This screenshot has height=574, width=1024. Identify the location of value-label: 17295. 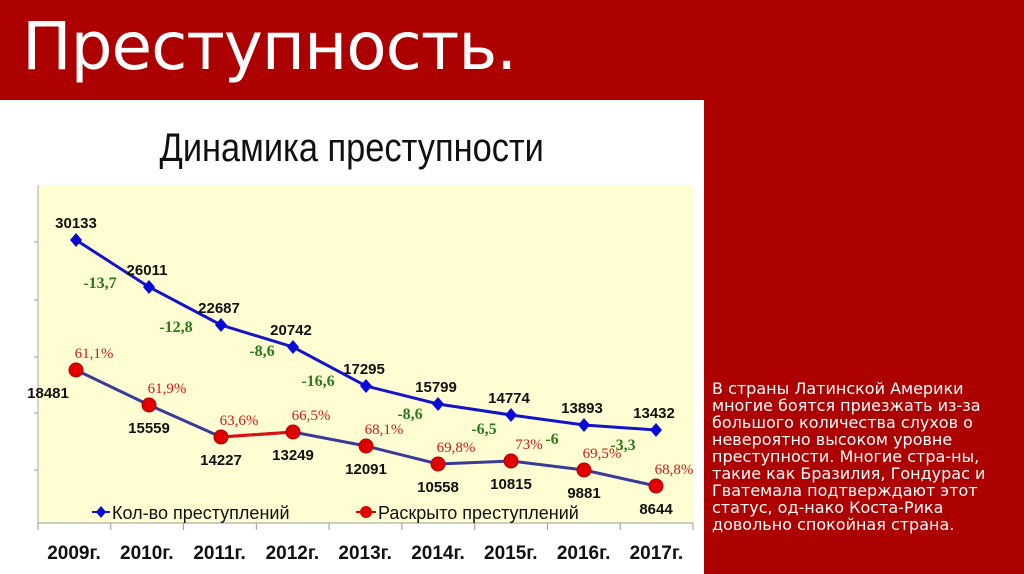
(364, 369).